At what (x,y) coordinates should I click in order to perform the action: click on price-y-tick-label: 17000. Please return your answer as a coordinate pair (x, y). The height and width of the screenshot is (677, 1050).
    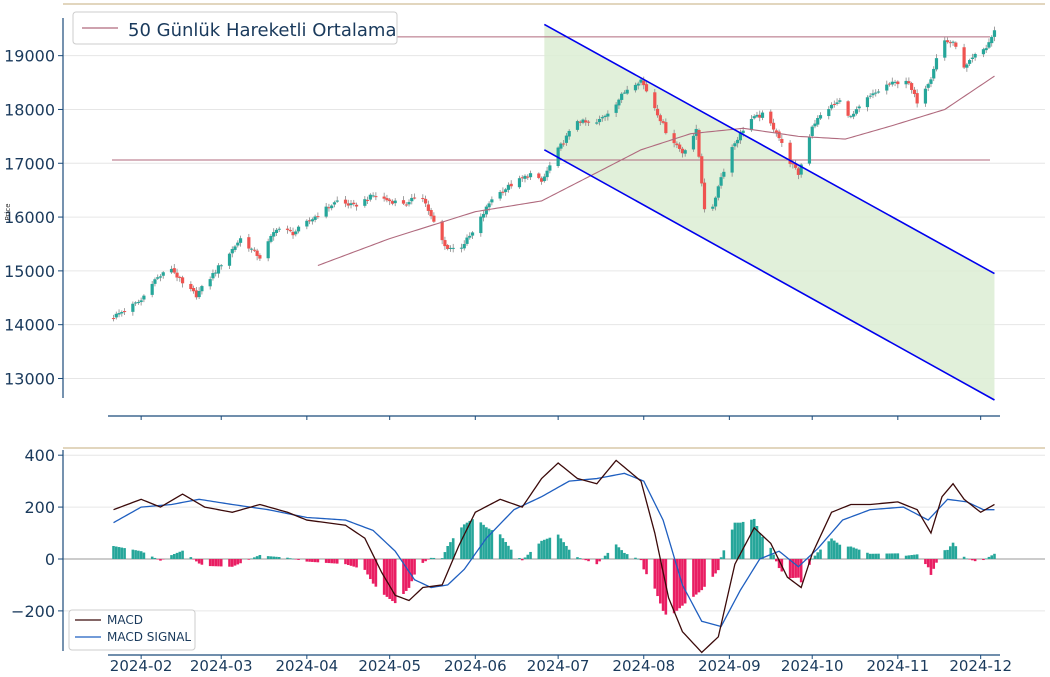
    Looking at the image, I should click on (29, 163).